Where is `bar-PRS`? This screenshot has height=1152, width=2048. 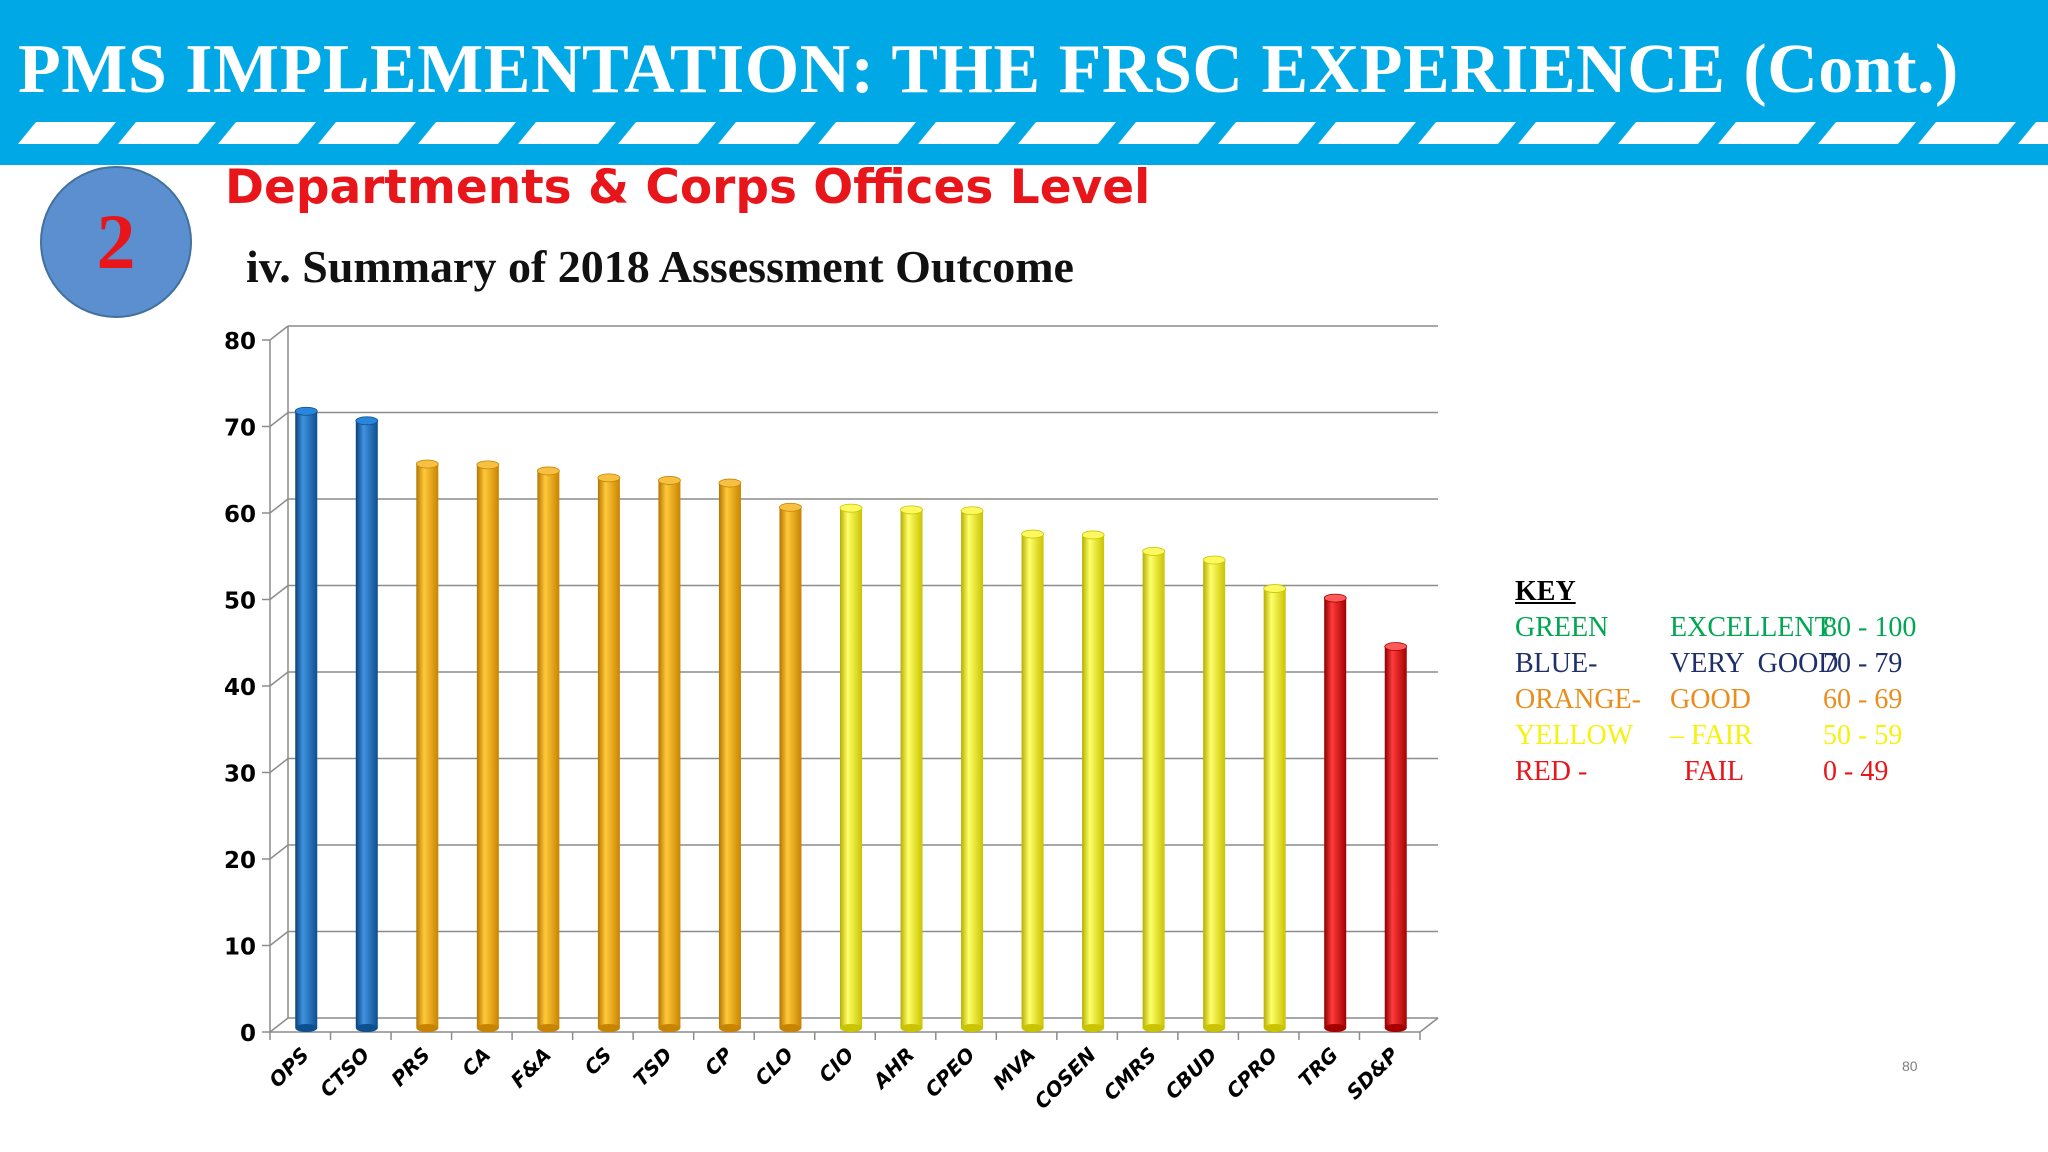
bar-PRS is located at coordinates (427, 745).